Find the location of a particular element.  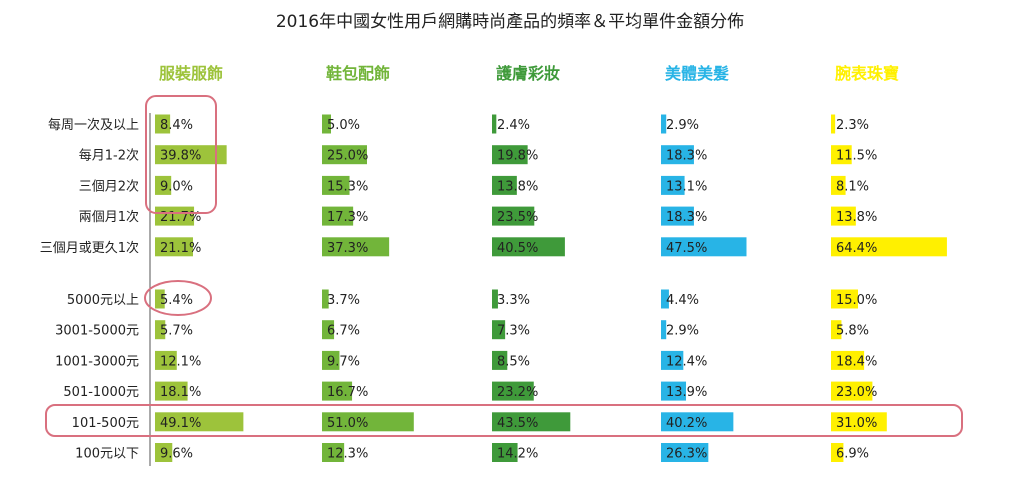

value-label-amount-r4-c1: 18.1% is located at coordinates (180, 392).